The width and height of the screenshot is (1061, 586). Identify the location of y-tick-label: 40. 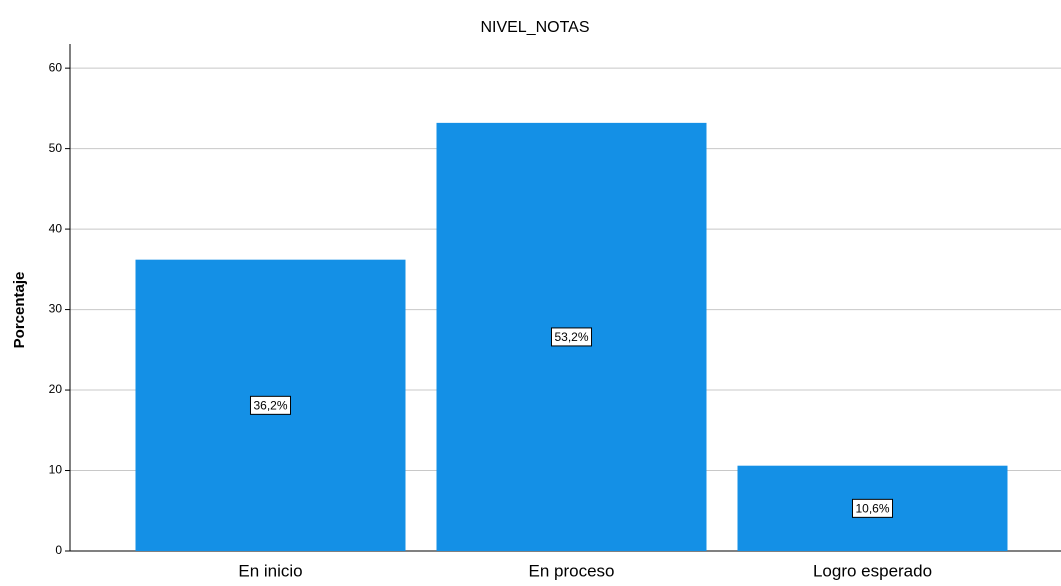
(56, 228).